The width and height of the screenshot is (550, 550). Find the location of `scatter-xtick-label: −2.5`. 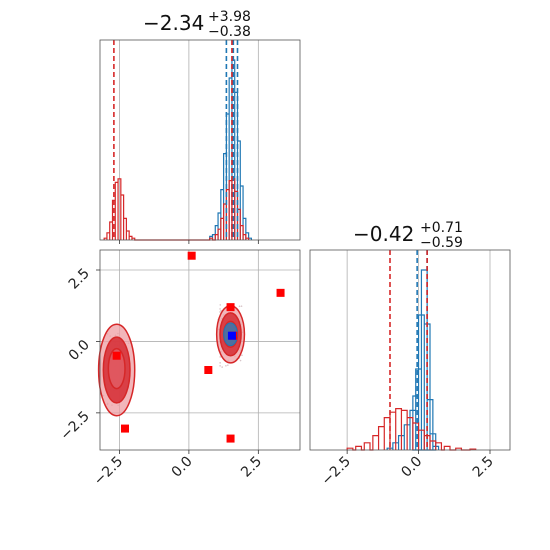

scatter-xtick-label: −2.5 is located at coordinates (108, 471).